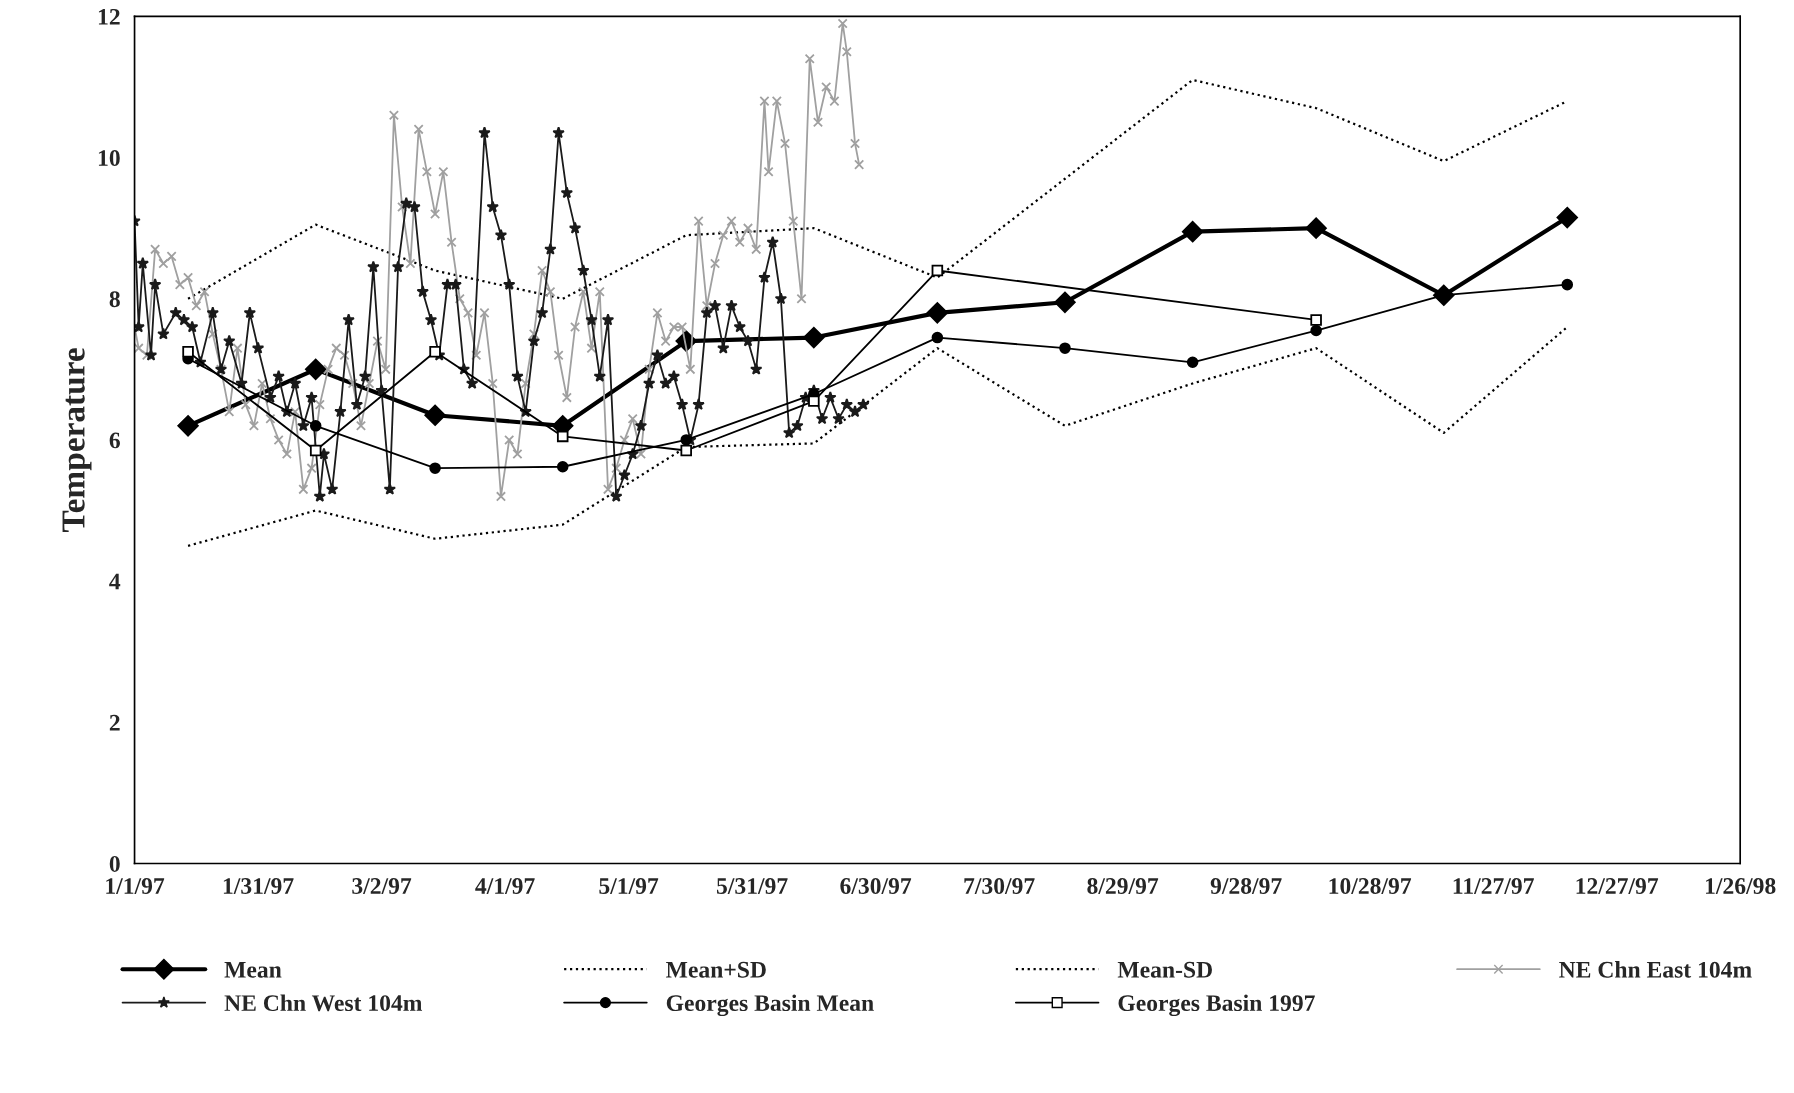 The width and height of the screenshot is (1794, 1093). What do you see at coordinates (115, 581) in the screenshot?
I see `y-tick-label: 4` at bounding box center [115, 581].